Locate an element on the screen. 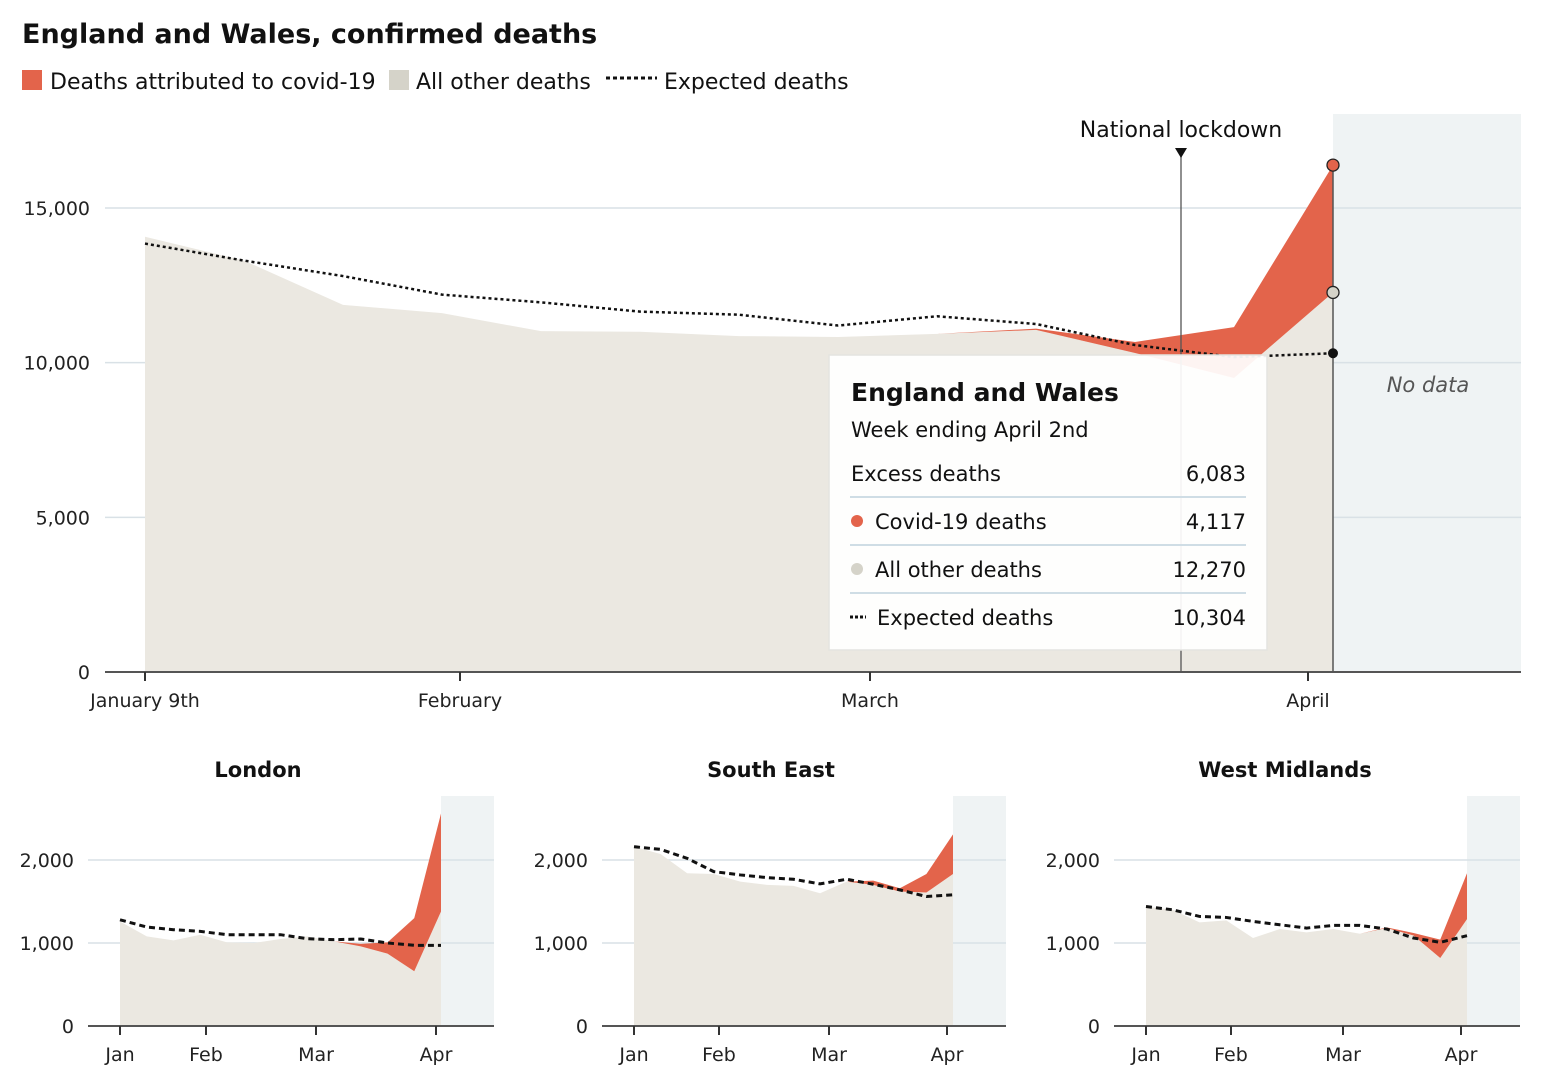  legend-label-covid: Deaths attributed to covid-19 is located at coordinates (213, 82).